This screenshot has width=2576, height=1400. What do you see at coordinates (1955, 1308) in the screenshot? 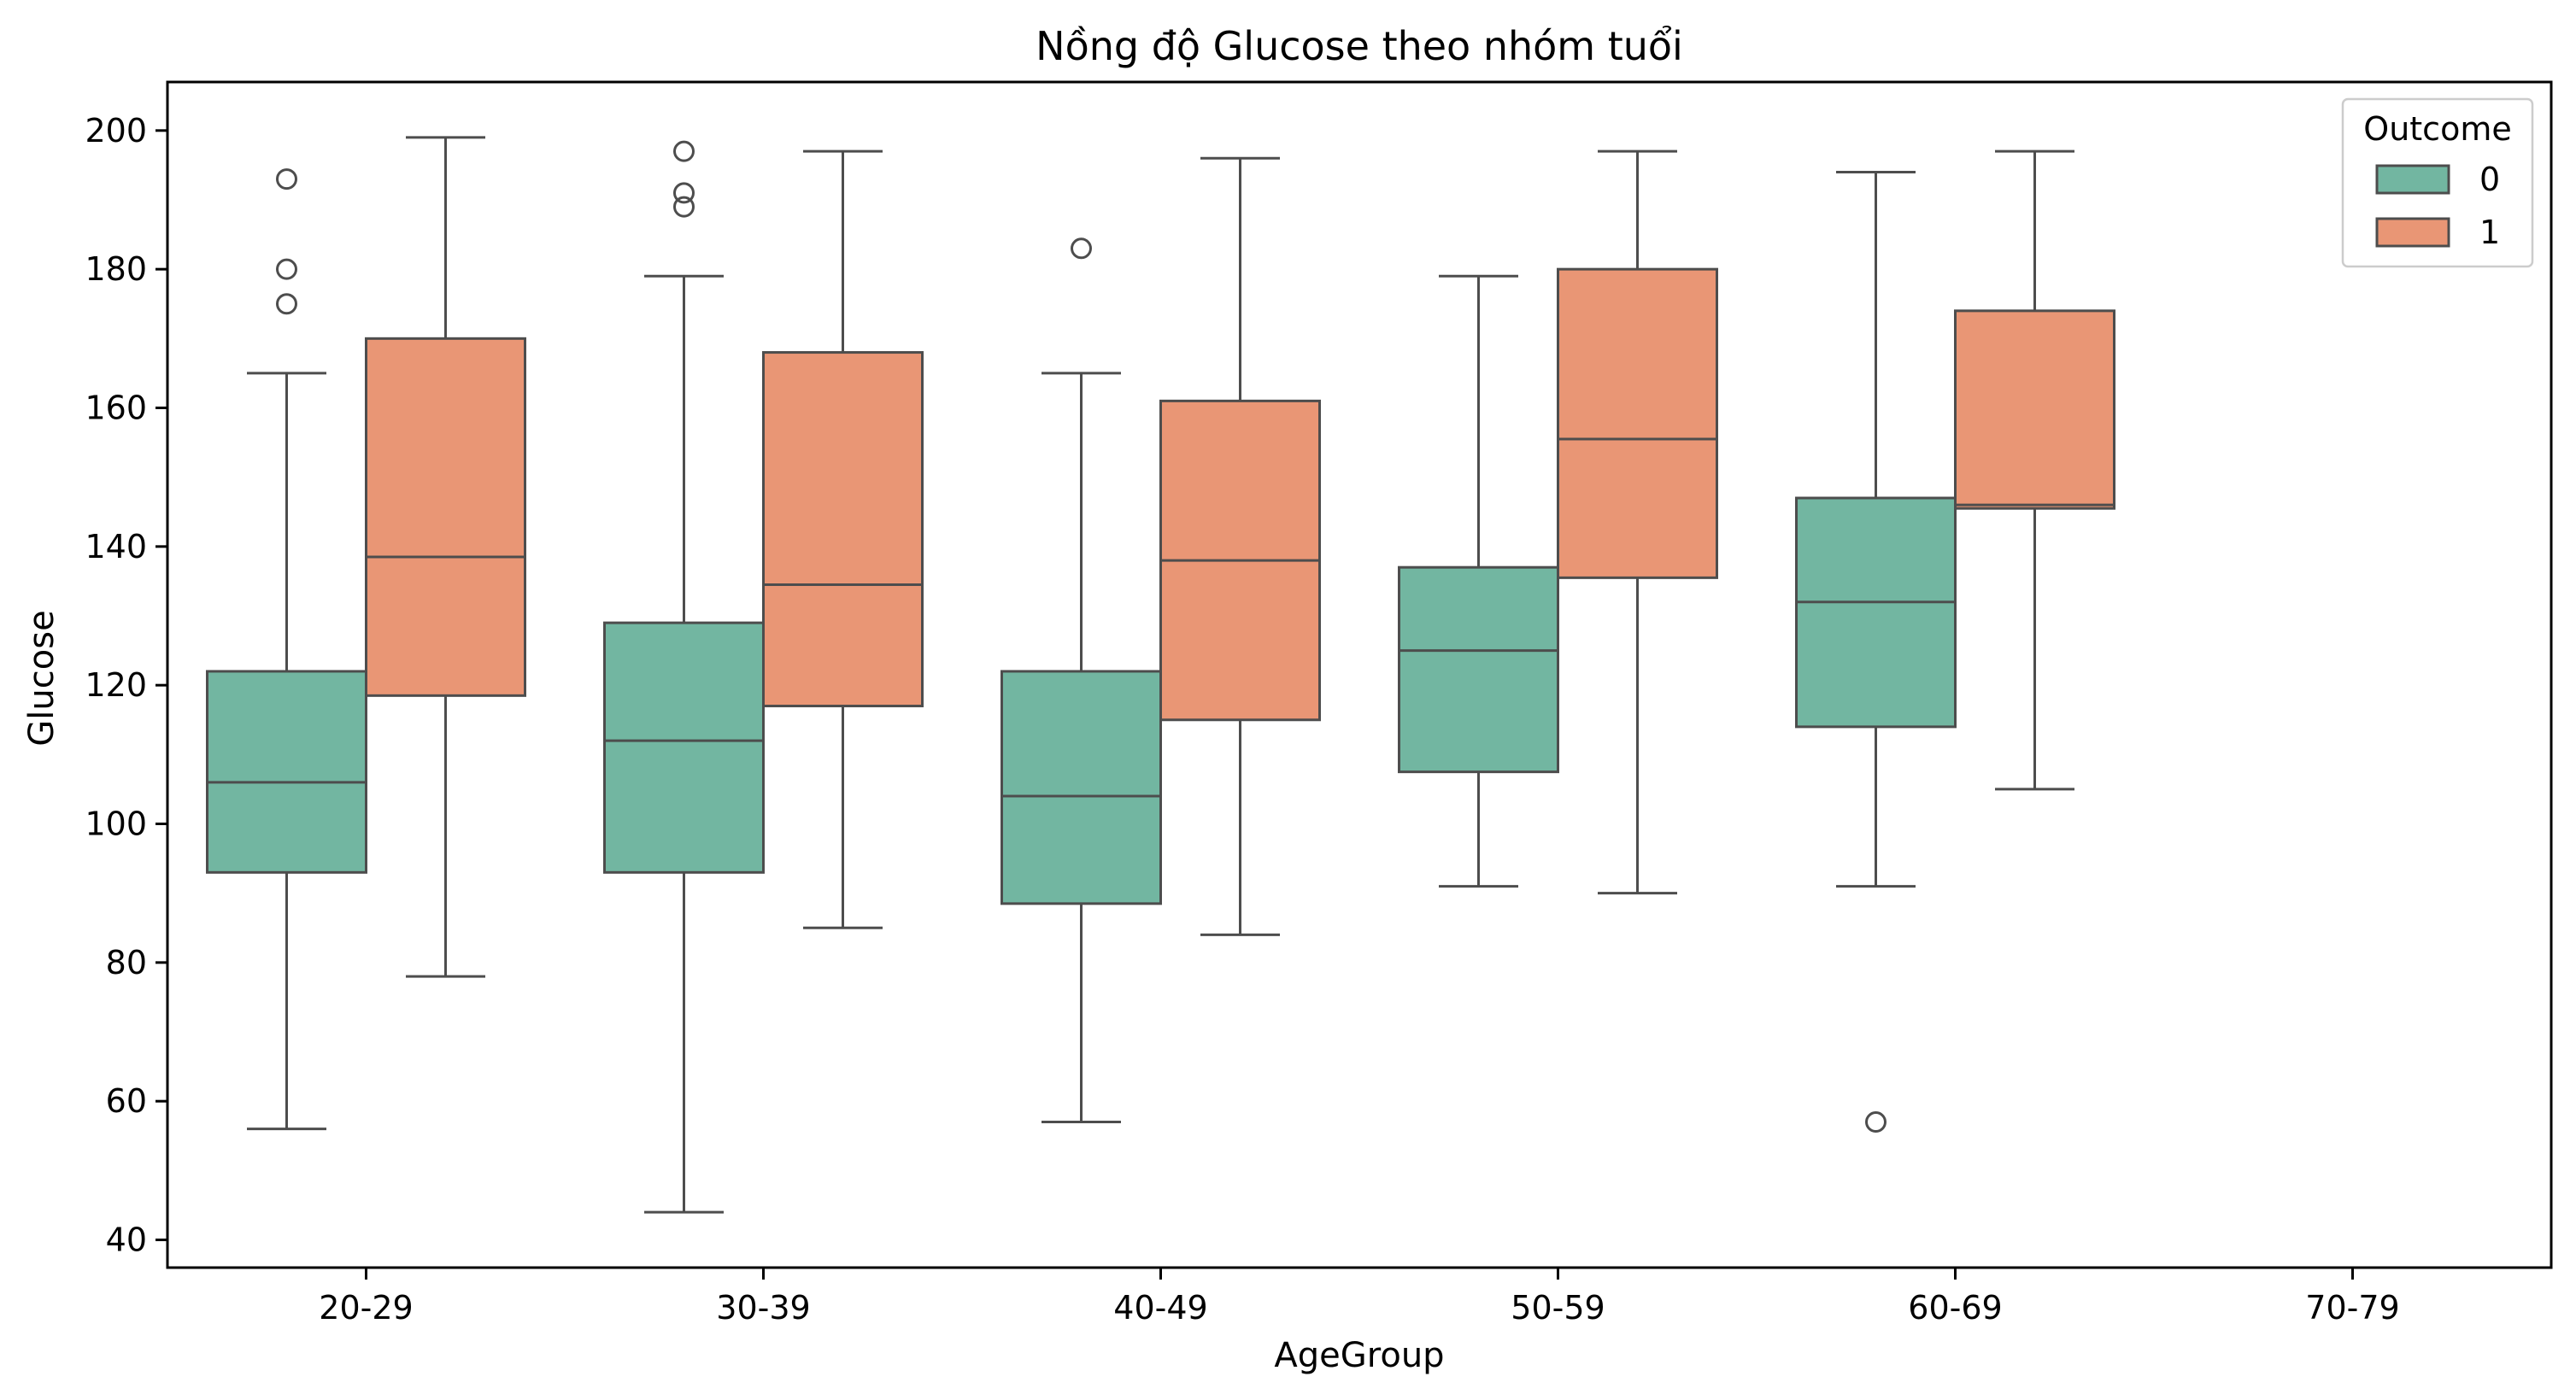
I see `x-tick-label: 60-69` at bounding box center [1955, 1308].